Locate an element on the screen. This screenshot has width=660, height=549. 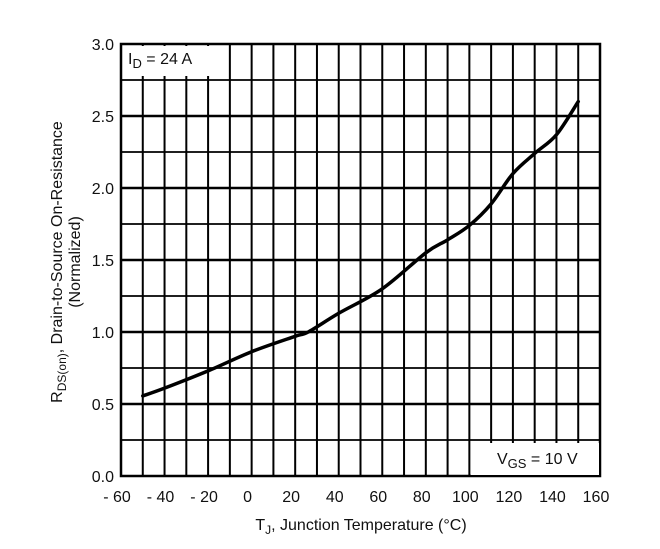
y-axis-label-line1: RDS(on), Drain-to-Source On-Resistance is located at coordinates (59, 262).